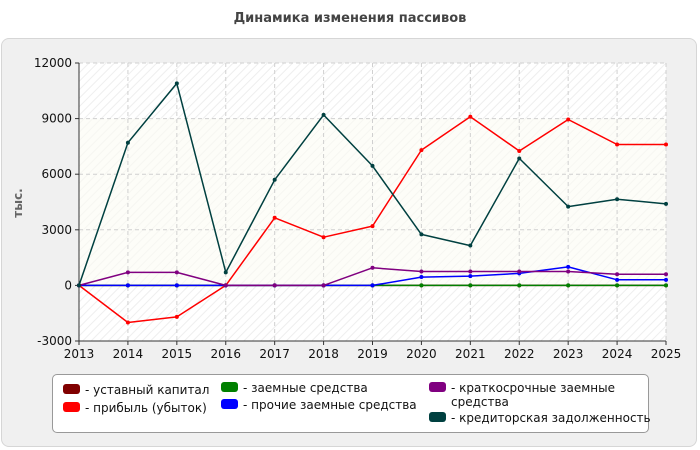  Describe the element at coordinates (53, 63) in the screenshot. I see `y-tick-label: 12000` at that location.